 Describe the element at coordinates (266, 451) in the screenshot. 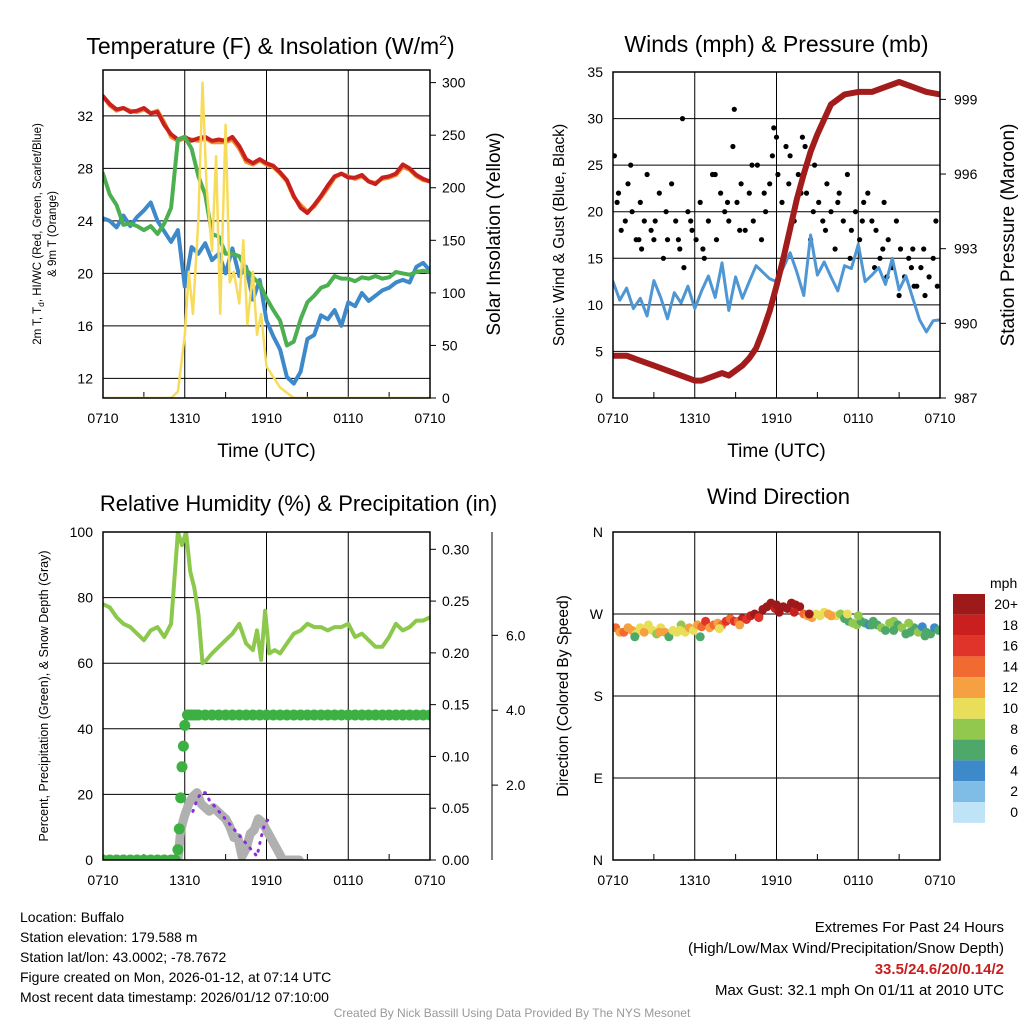

I see `x-axis-label: Time (UTC)` at that location.